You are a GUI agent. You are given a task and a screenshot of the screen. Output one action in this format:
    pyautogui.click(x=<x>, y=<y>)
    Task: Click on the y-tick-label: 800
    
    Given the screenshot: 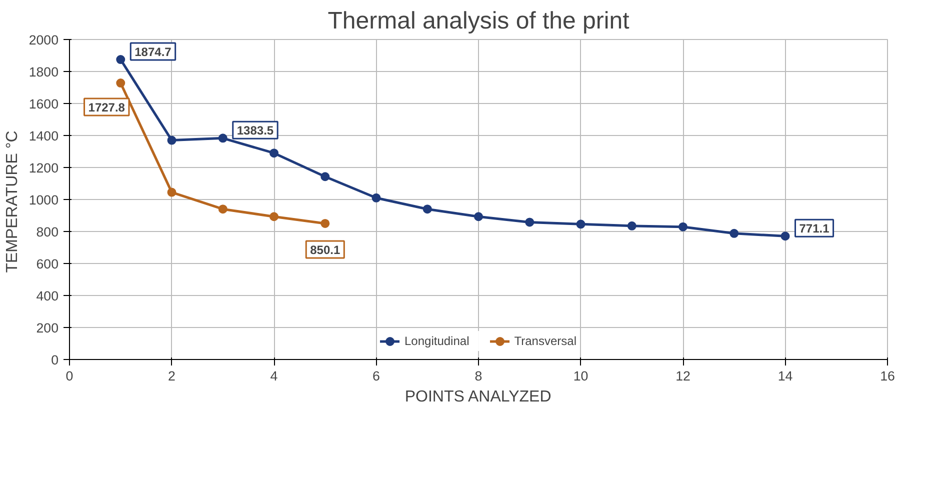 What is the action you would take?
    pyautogui.click(x=47, y=232)
    